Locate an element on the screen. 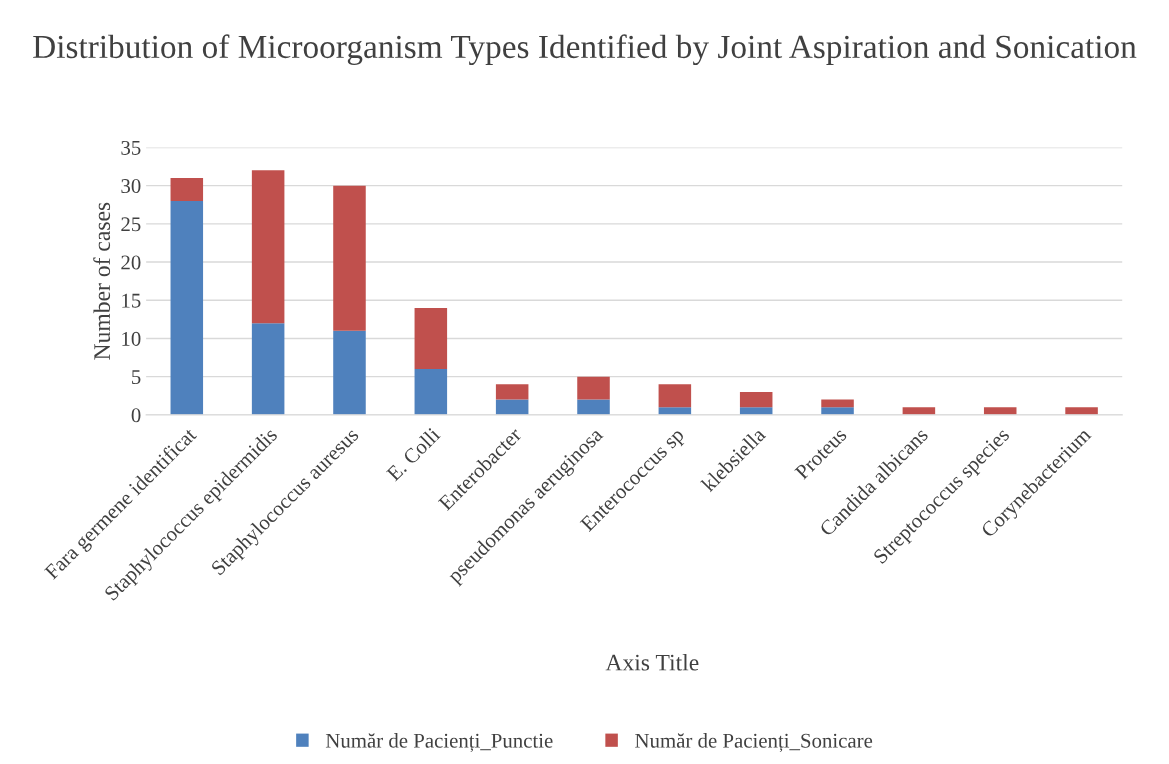 This screenshot has height=764, width=1169. y-axis-title: Number of cases is located at coordinates (102, 281).